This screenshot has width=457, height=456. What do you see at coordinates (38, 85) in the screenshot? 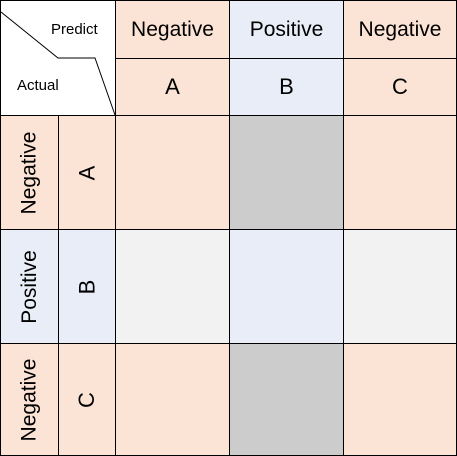
I see `actual-label: Actual` at bounding box center [38, 85].